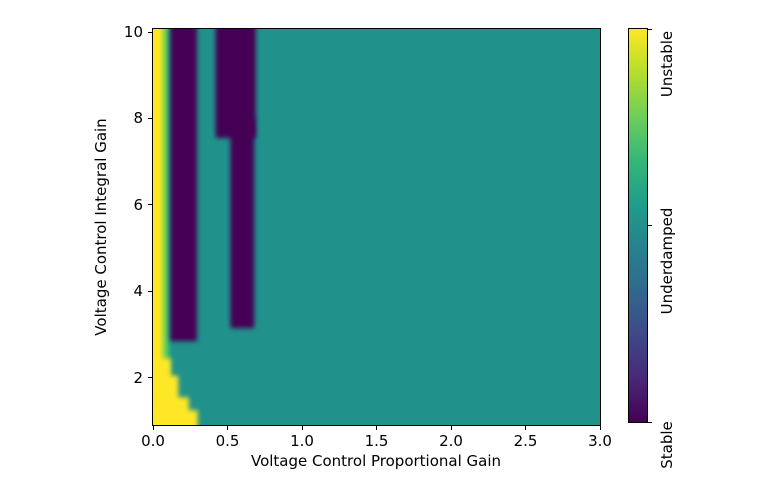 The width and height of the screenshot is (783, 491). I want to click on x-tick-label: 0.0, so click(153, 441).